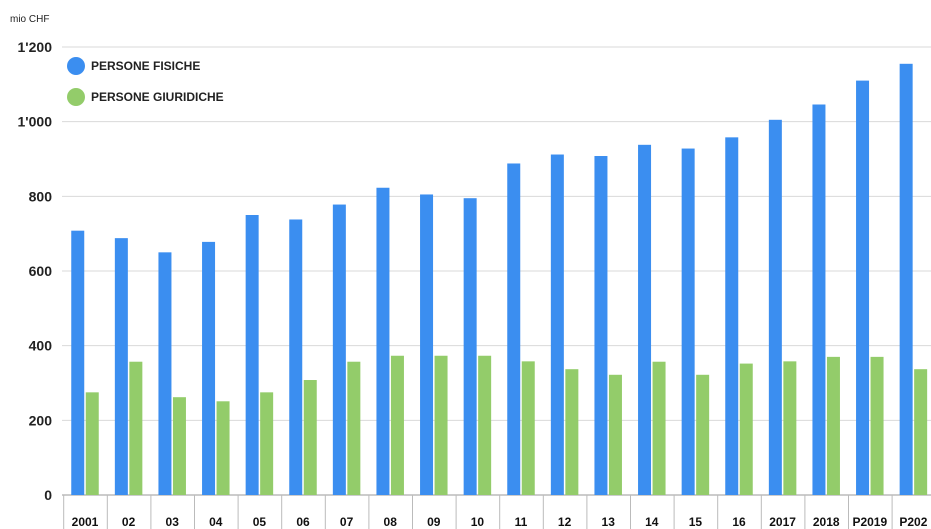 The width and height of the screenshot is (931, 529). Describe the element at coordinates (739, 522) in the screenshot. I see `x-tick-label: 16` at that location.